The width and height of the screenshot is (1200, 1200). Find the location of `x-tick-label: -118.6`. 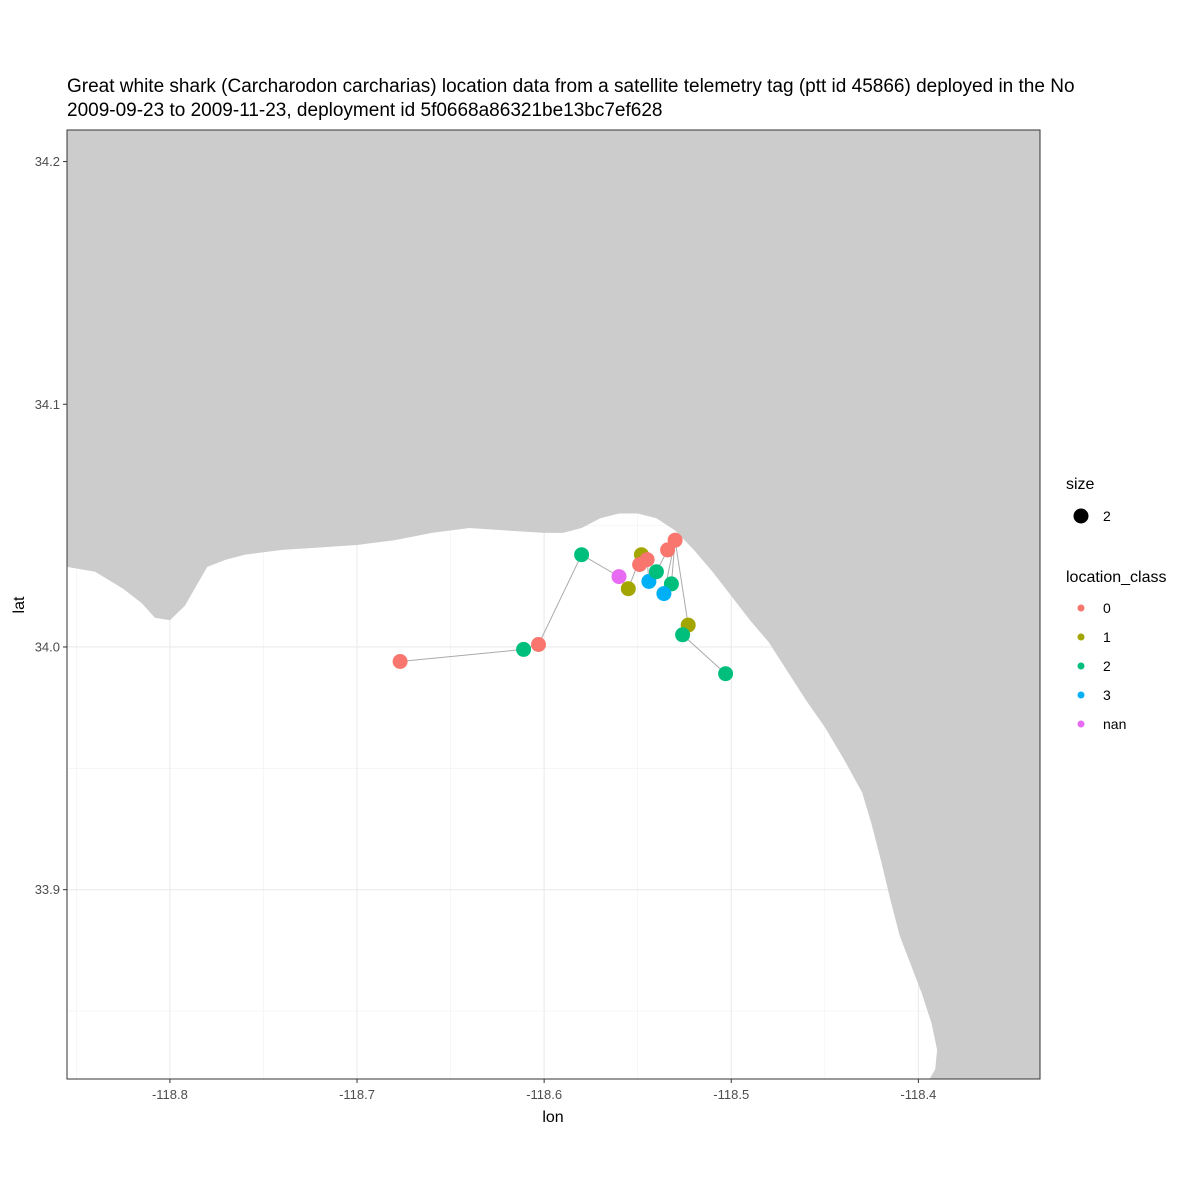

x-tick-label: -118.6 is located at coordinates (544, 1094).